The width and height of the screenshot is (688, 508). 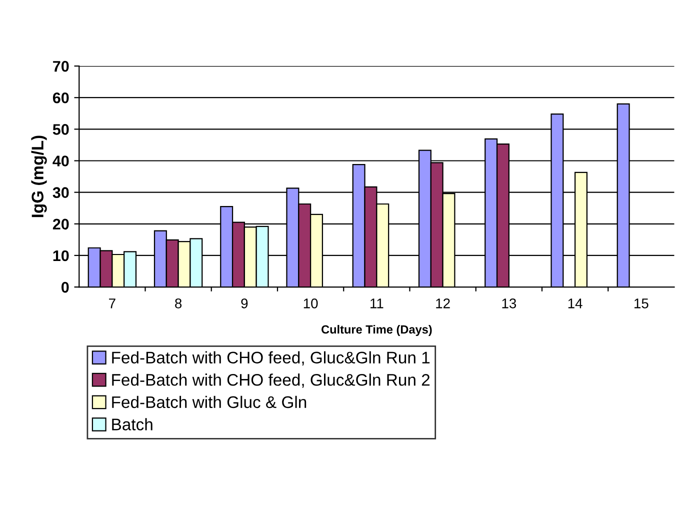 What do you see at coordinates (61, 66) in the screenshot?
I see `y-tick-label: 70` at bounding box center [61, 66].